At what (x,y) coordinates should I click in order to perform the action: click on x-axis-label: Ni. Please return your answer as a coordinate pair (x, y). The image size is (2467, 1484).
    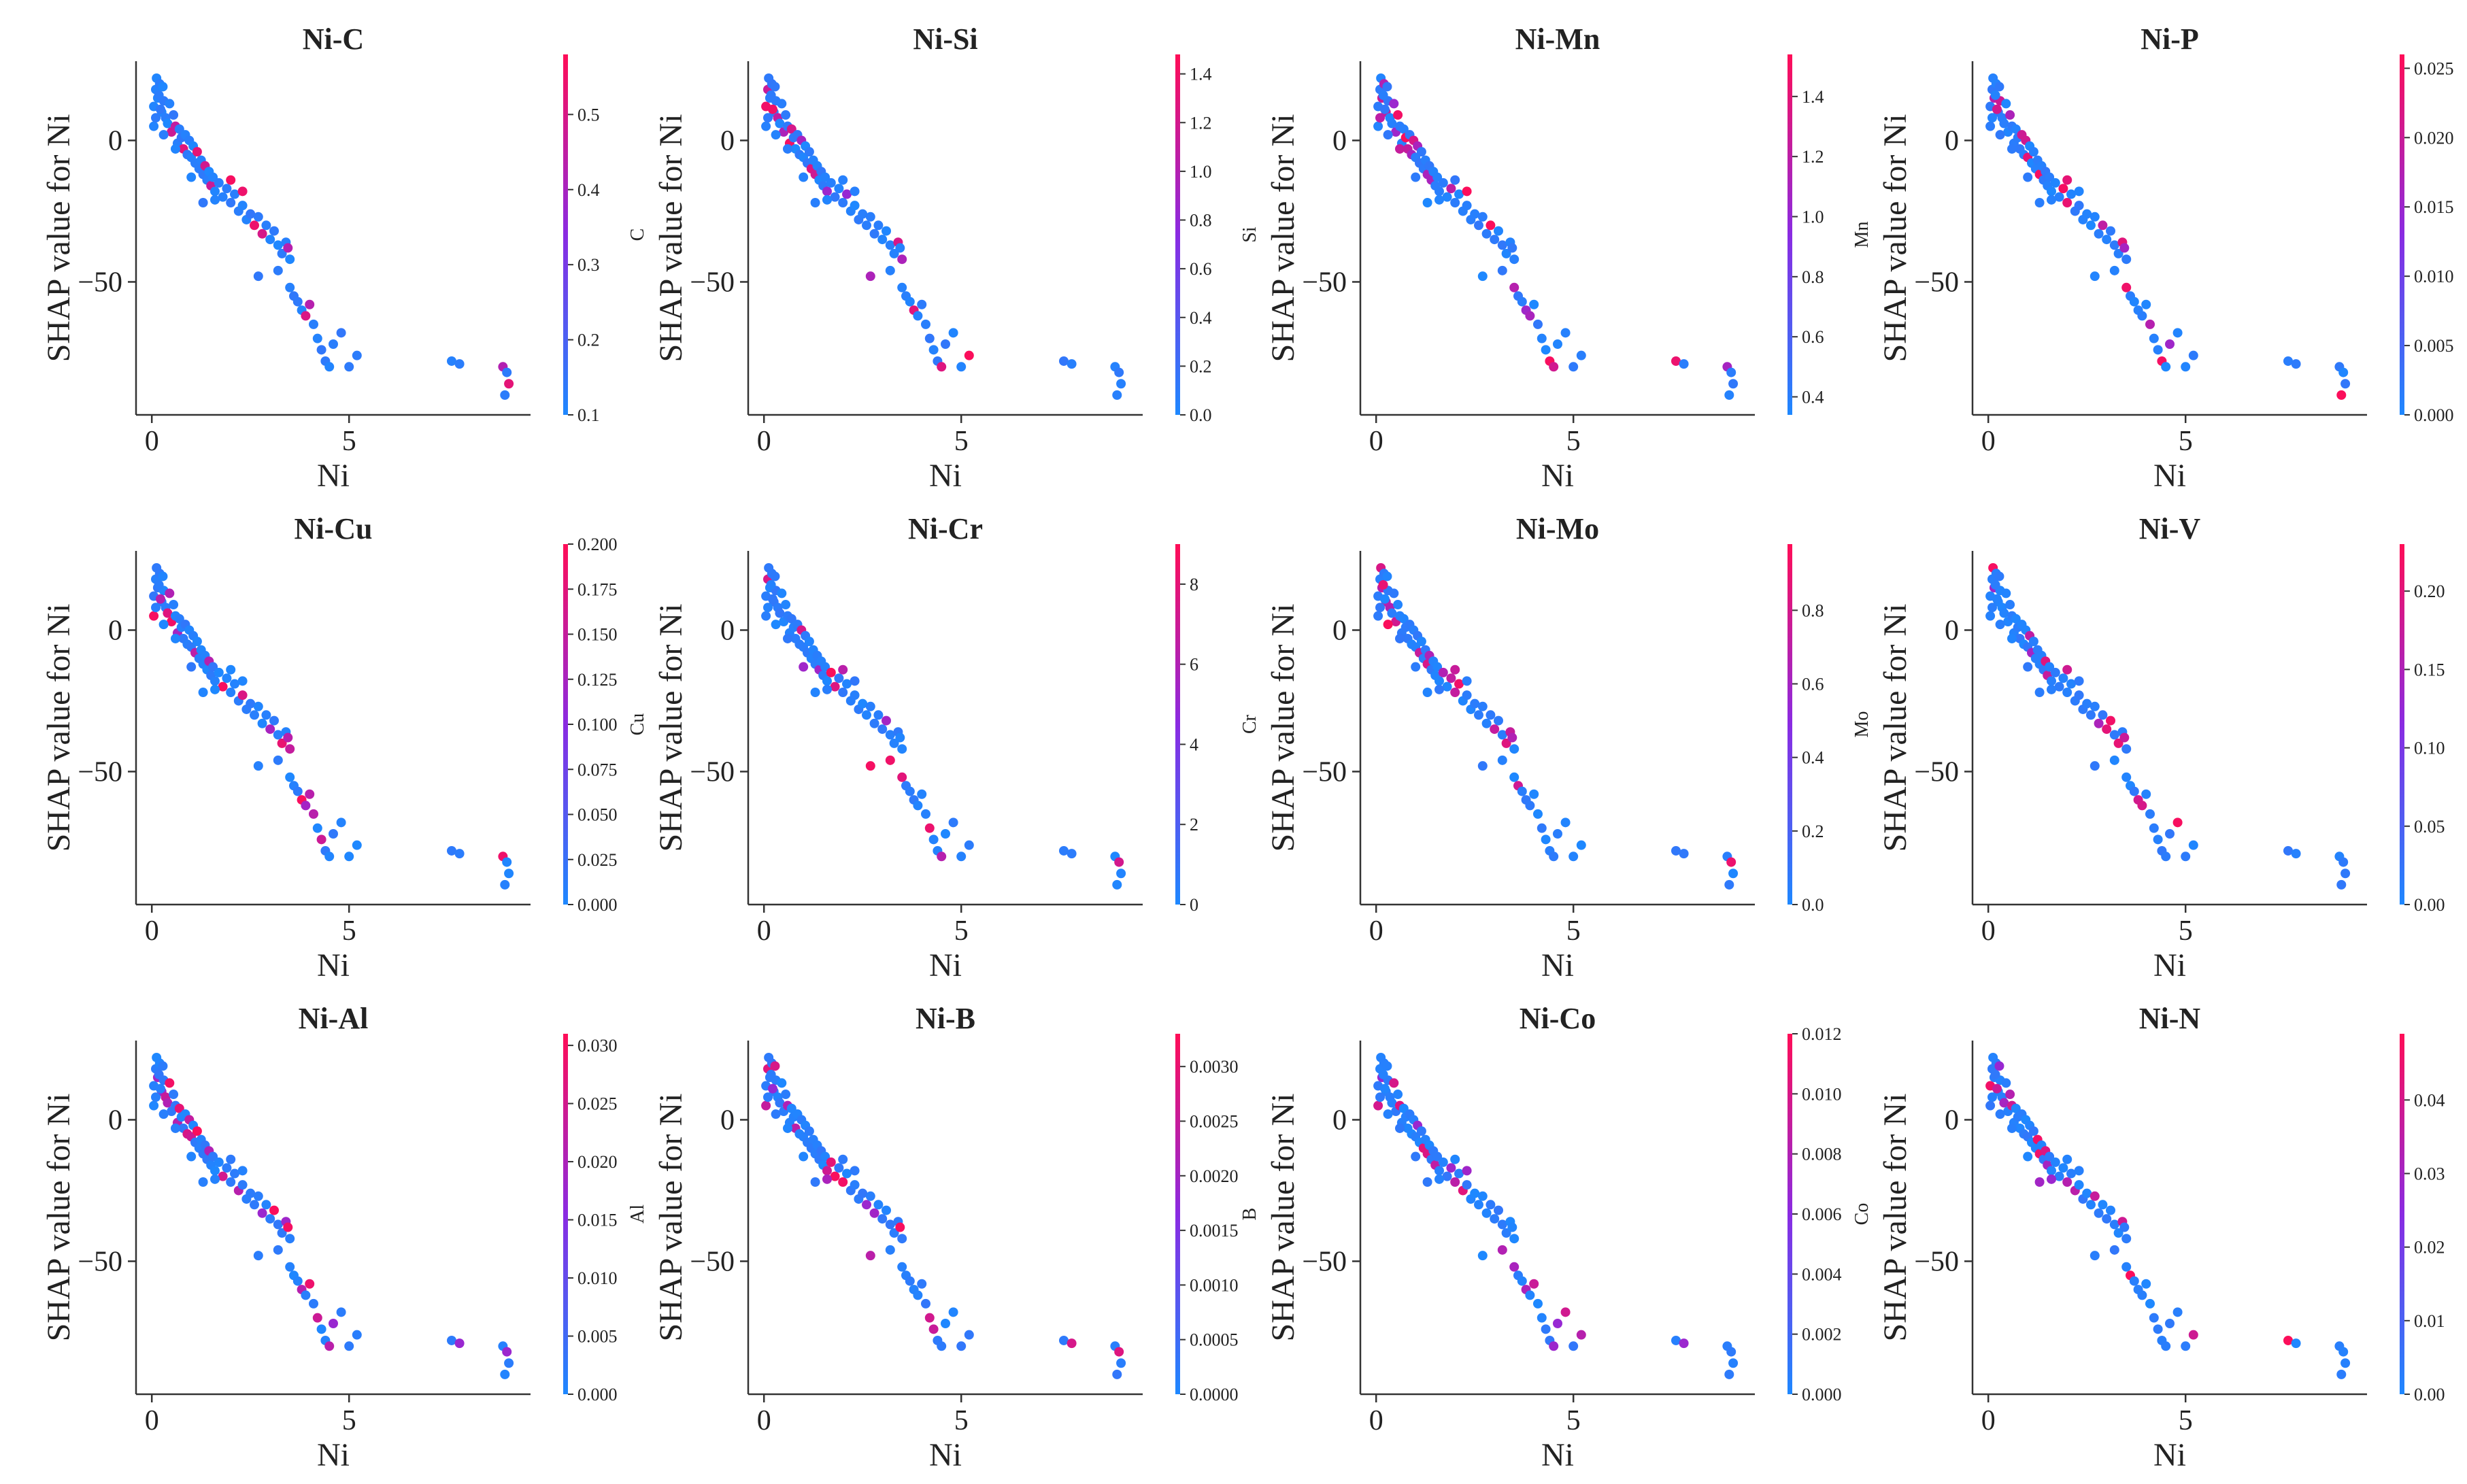
    Looking at the image, I should click on (945, 965).